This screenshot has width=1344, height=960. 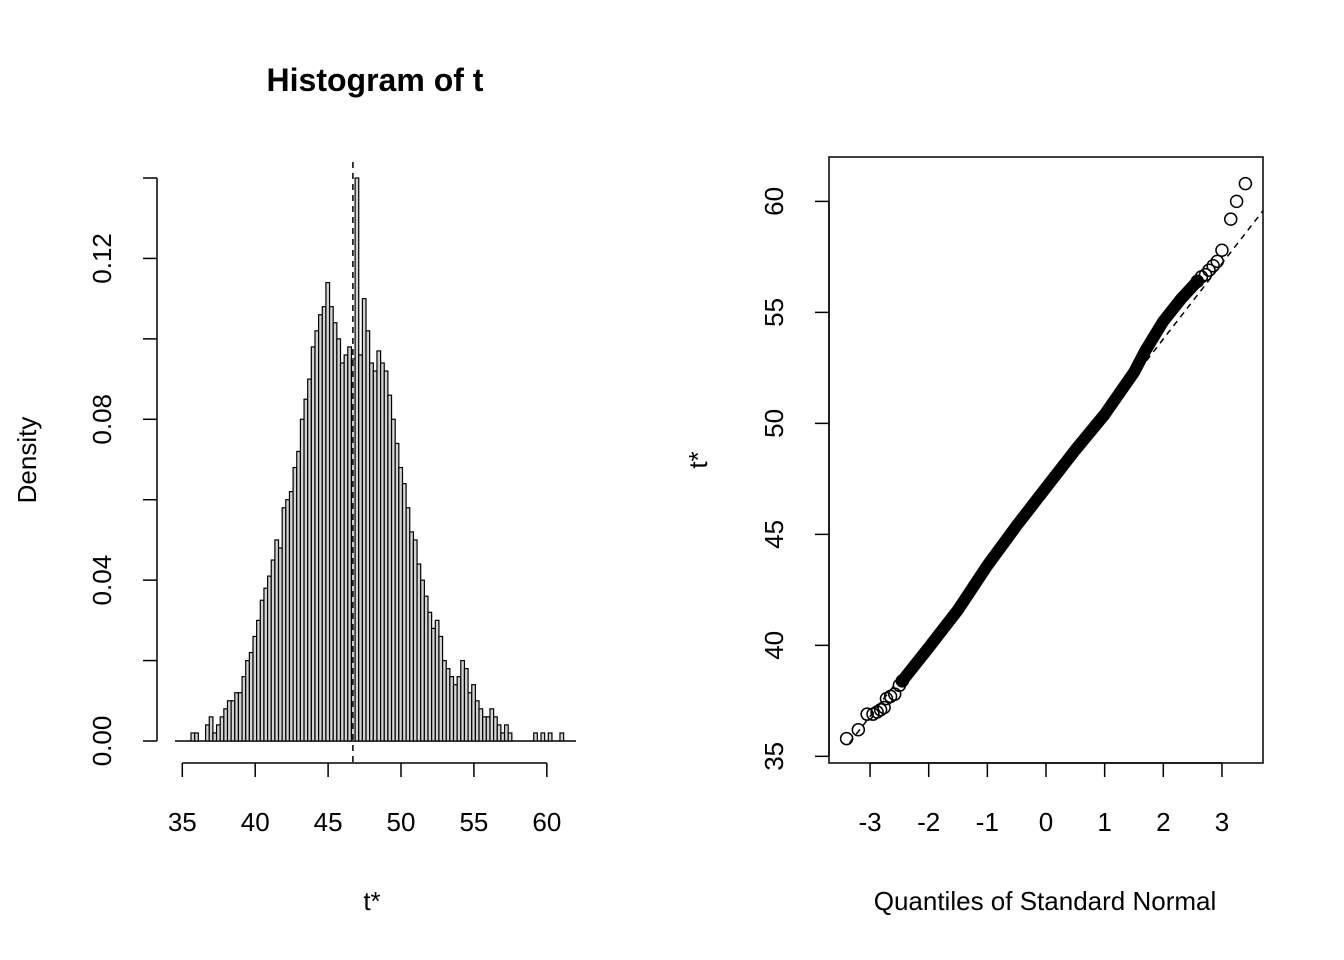 What do you see at coordinates (102, 580) in the screenshot?
I see `histogram-y-tick-label: 0.04` at bounding box center [102, 580].